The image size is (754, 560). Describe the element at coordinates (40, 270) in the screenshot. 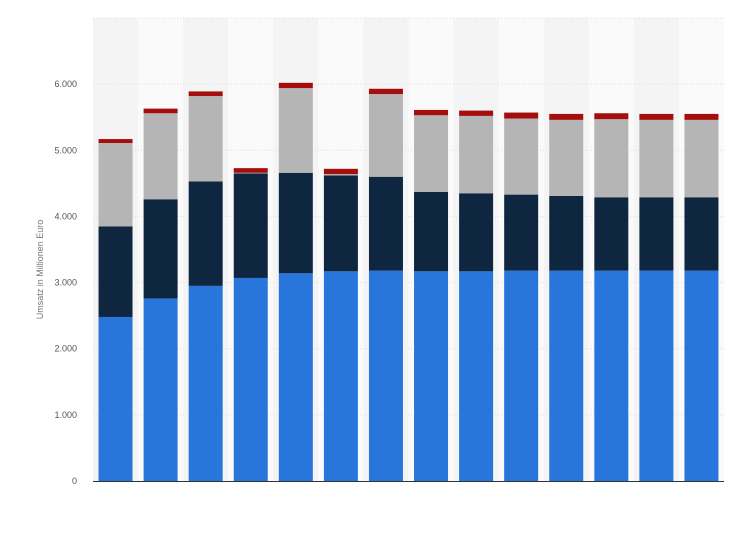

I see `y-axis-title: Umsatz in Millionen Euro` at that location.